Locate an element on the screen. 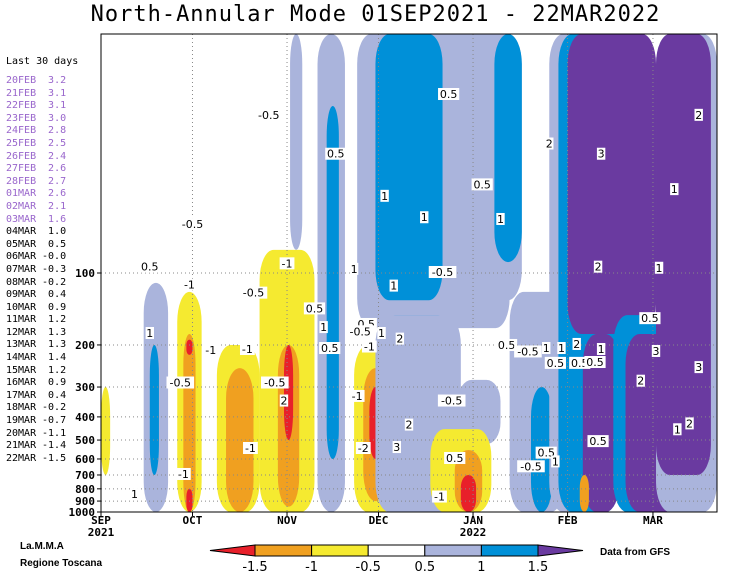 This screenshot has width=751, height=580. colorbar-label: -1.5 is located at coordinates (254, 567).